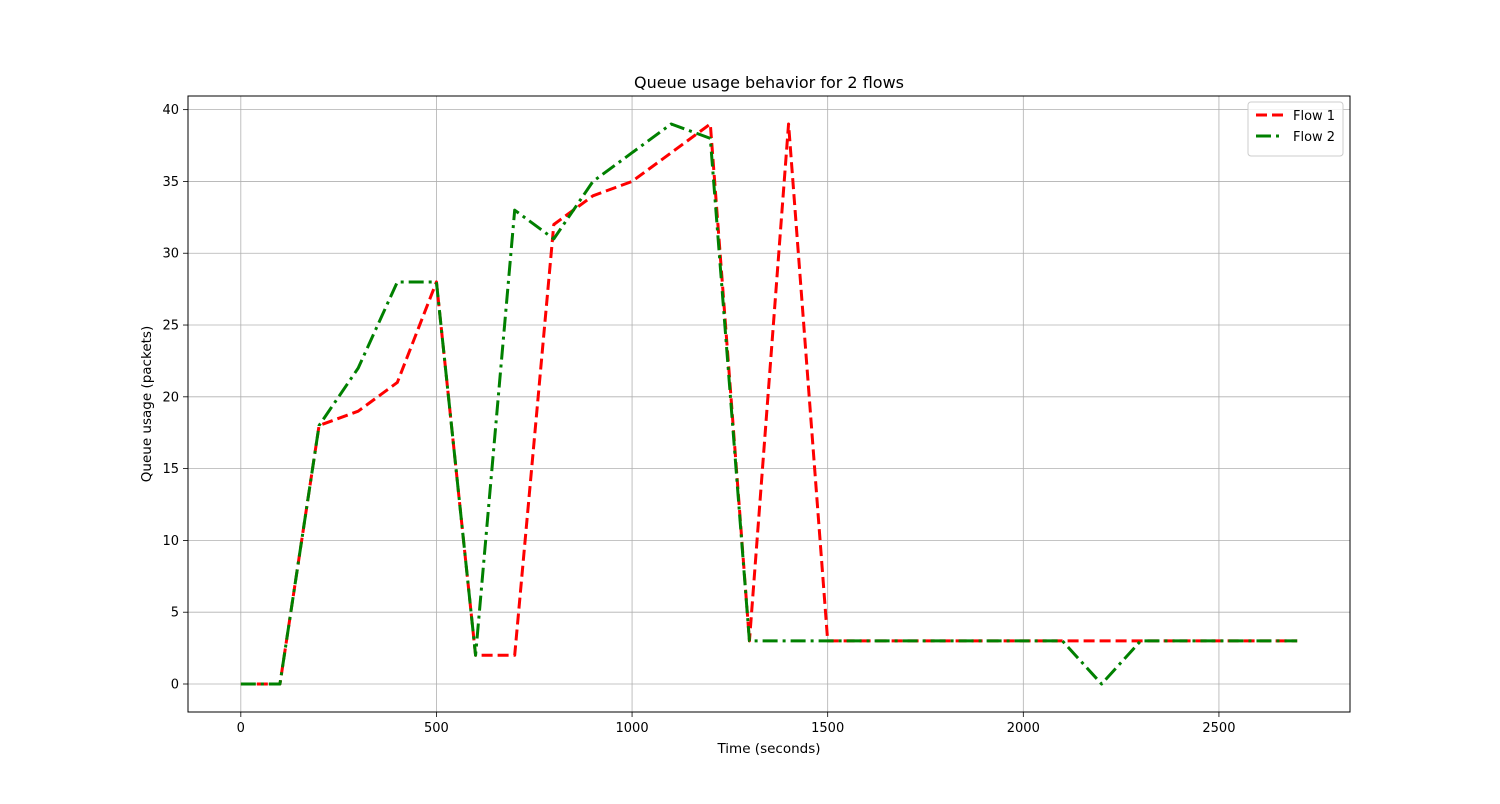  What do you see at coordinates (436, 728) in the screenshot?
I see `x-tick-label: 500` at bounding box center [436, 728].